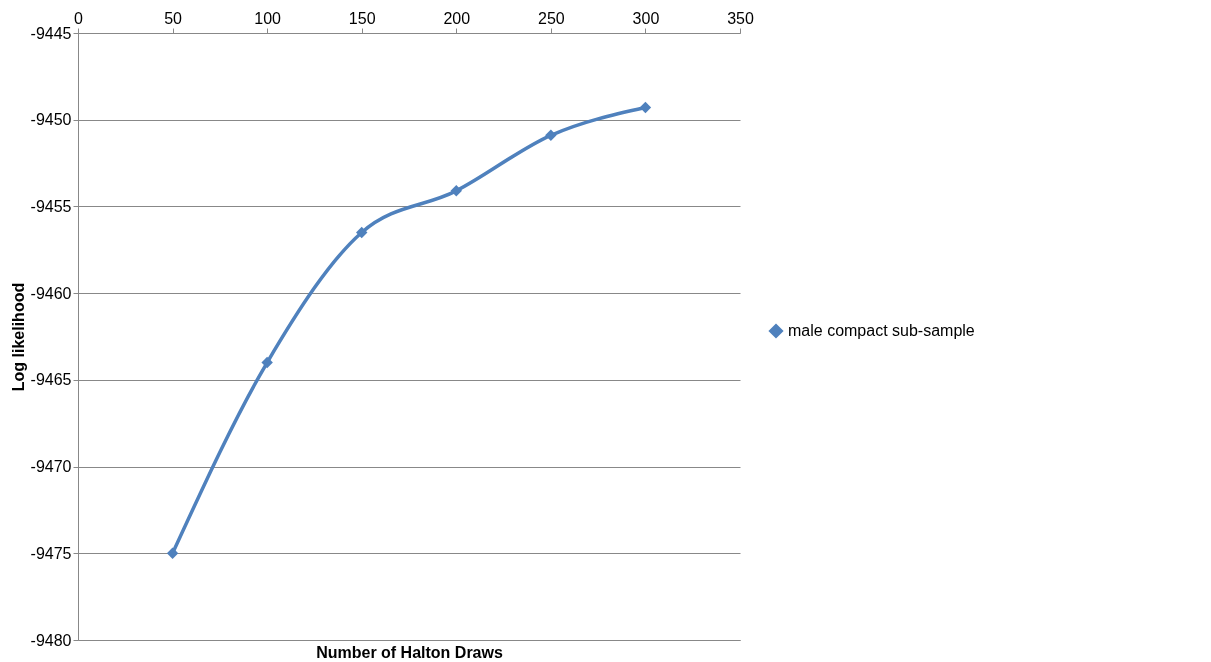  What do you see at coordinates (51, 553) in the screenshot?
I see `y-tick-label: -9475` at bounding box center [51, 553].